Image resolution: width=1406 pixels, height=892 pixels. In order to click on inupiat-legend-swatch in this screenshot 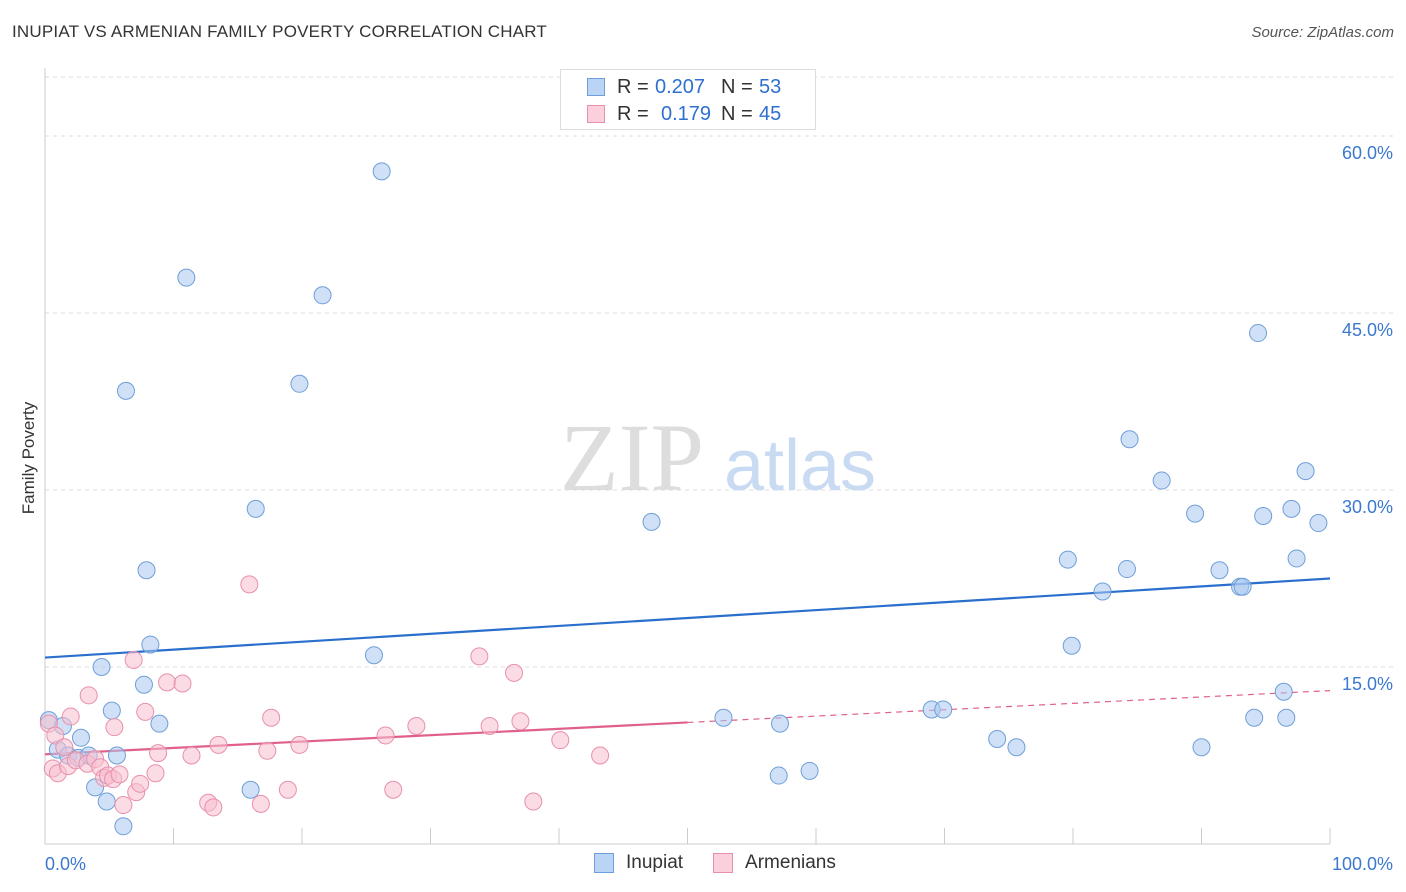, I will do `click(604, 863)`.